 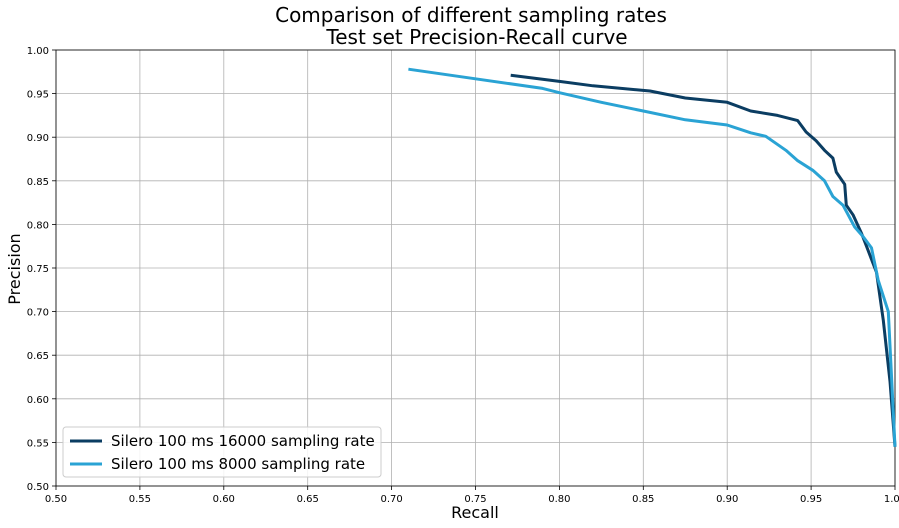 What do you see at coordinates (38, 269) in the screenshot?
I see `y-tick-label: 0.75` at bounding box center [38, 269].